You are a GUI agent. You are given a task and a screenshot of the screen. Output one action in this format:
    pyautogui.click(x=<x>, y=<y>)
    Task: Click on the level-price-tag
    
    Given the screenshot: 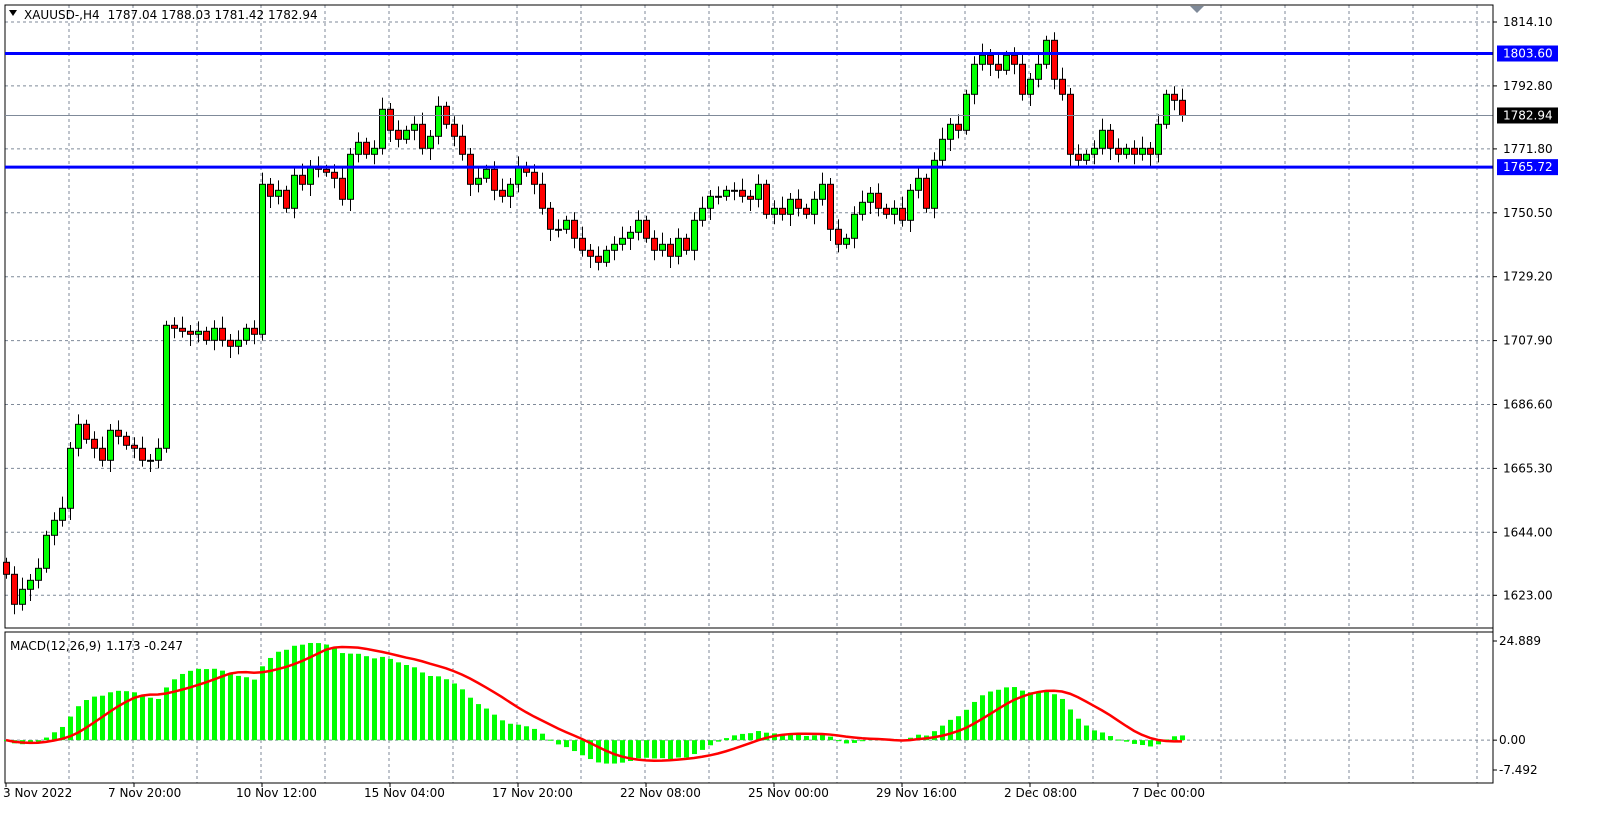 What is the action you would take?
    pyautogui.click(x=1527, y=53)
    